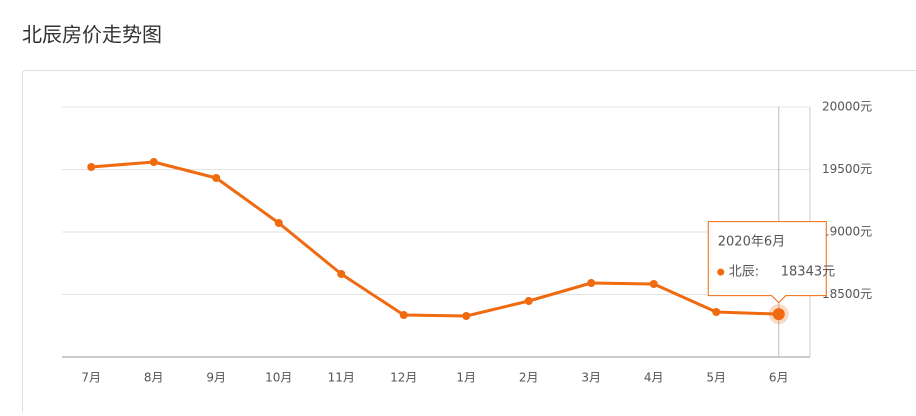 This screenshot has height=416, width=916. What do you see at coordinates (466, 378) in the screenshot?
I see `x-tick-label: 1月` at bounding box center [466, 378].